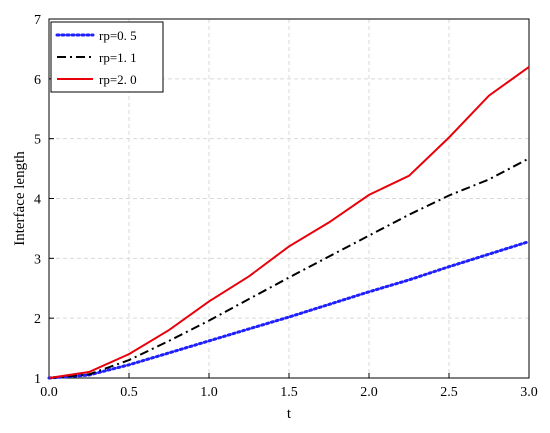 The image size is (550, 433). Describe the element at coordinates (529, 392) in the screenshot. I see `x-tick-label: 3.0` at that location.